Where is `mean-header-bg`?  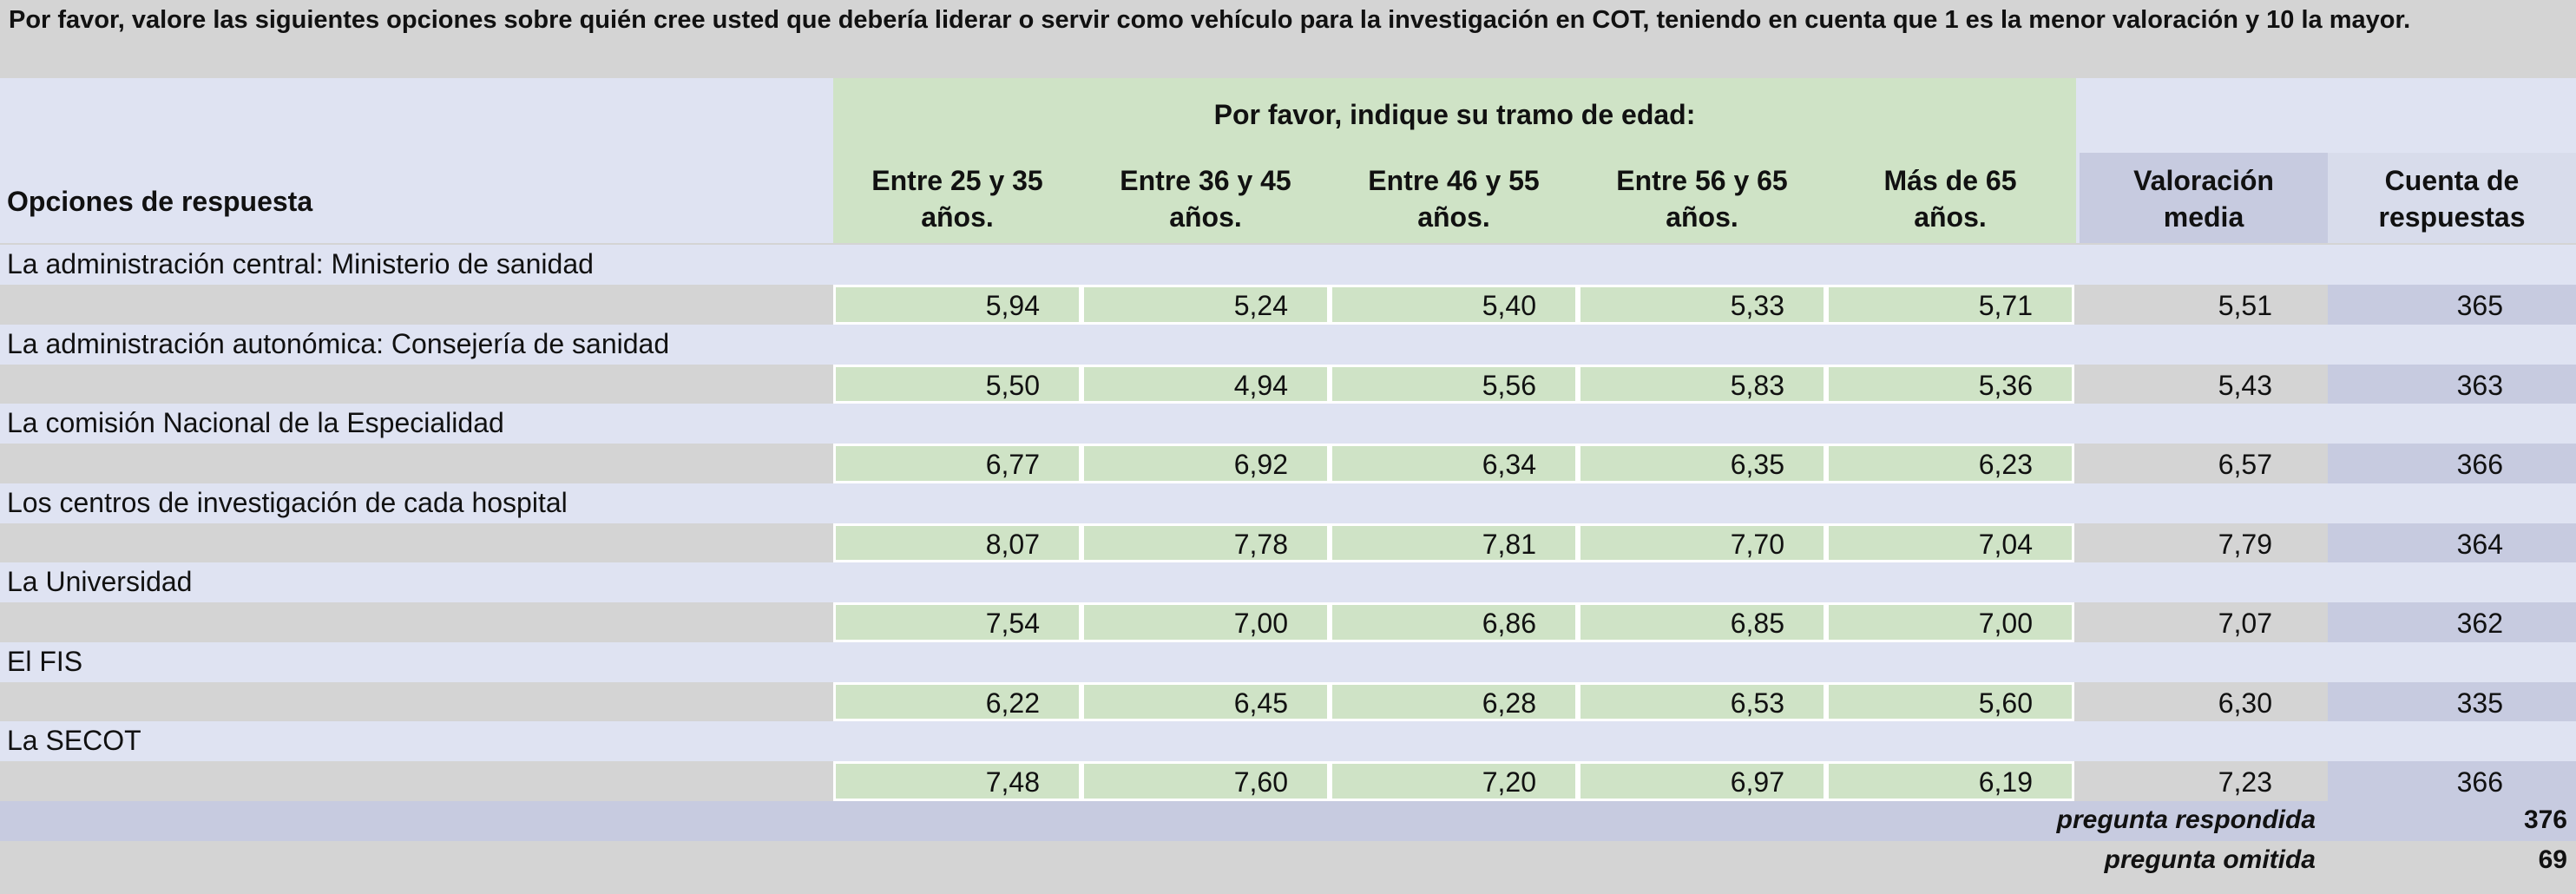 mean-header-bg is located at coordinates (2204, 198).